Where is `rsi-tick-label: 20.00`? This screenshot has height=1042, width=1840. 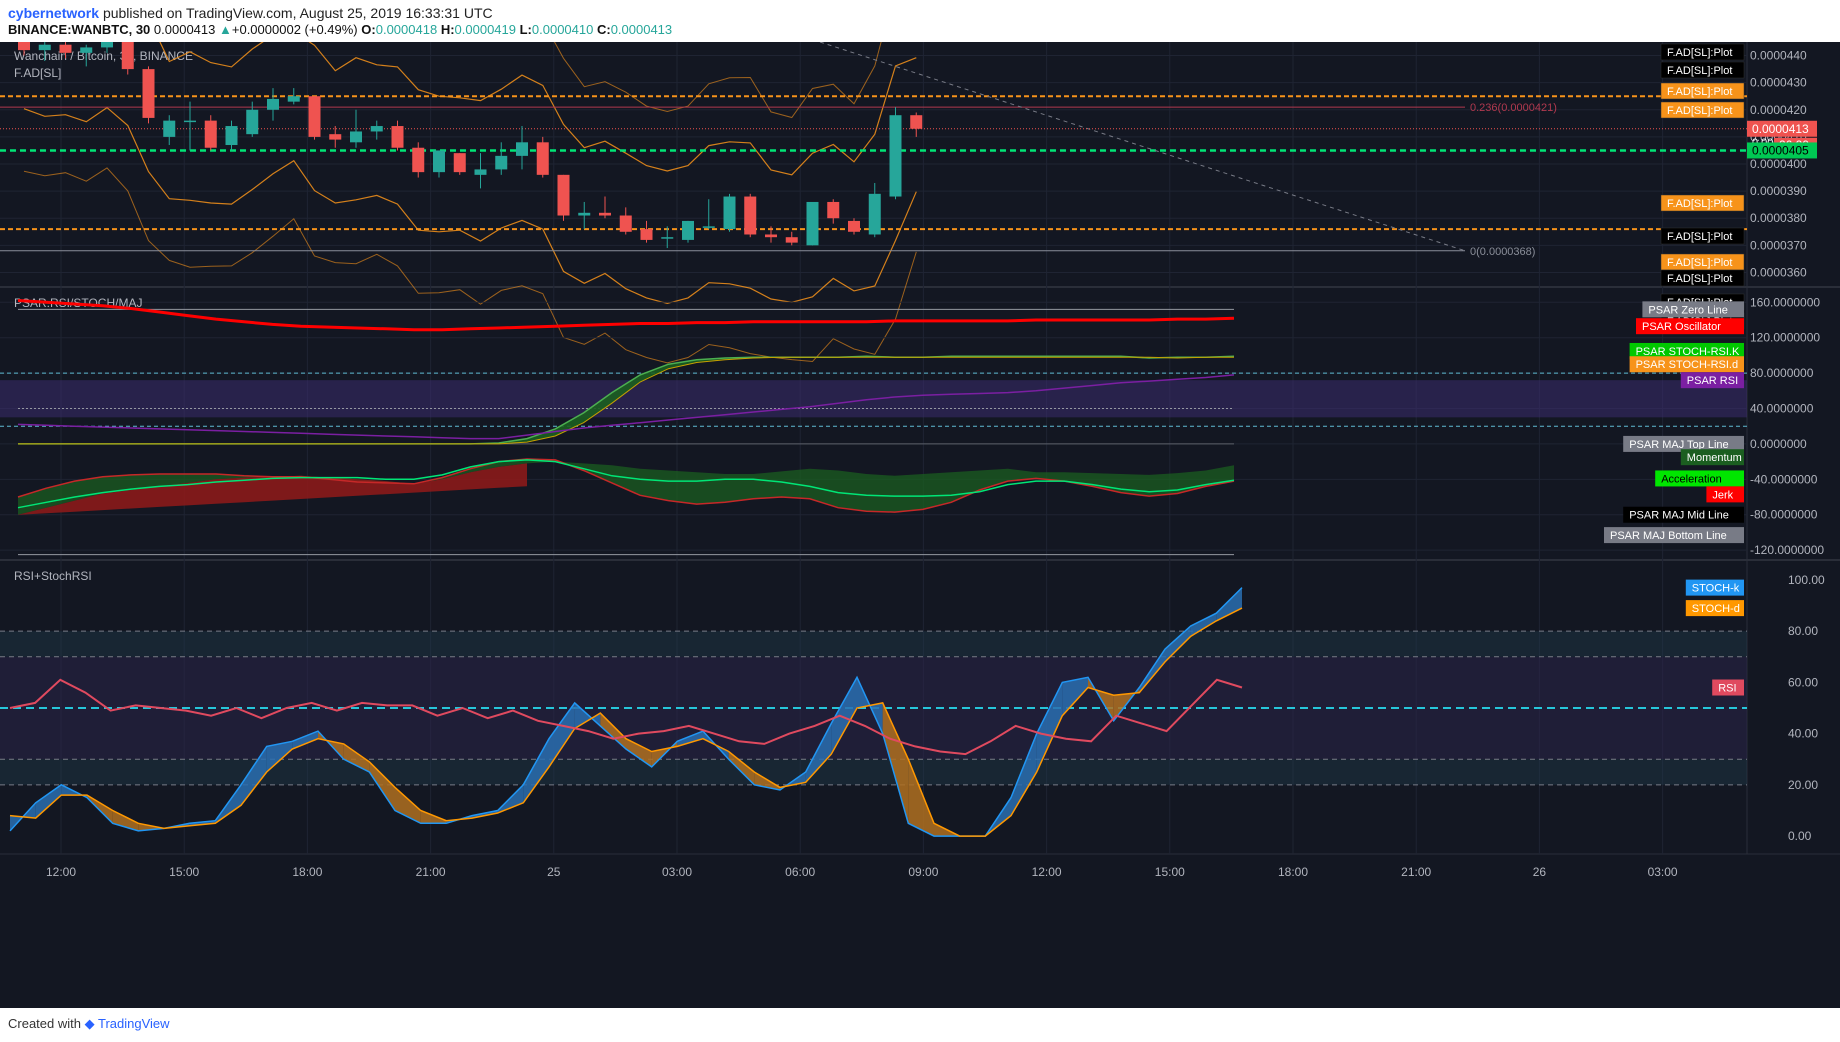 rsi-tick-label: 20.00 is located at coordinates (1803, 785).